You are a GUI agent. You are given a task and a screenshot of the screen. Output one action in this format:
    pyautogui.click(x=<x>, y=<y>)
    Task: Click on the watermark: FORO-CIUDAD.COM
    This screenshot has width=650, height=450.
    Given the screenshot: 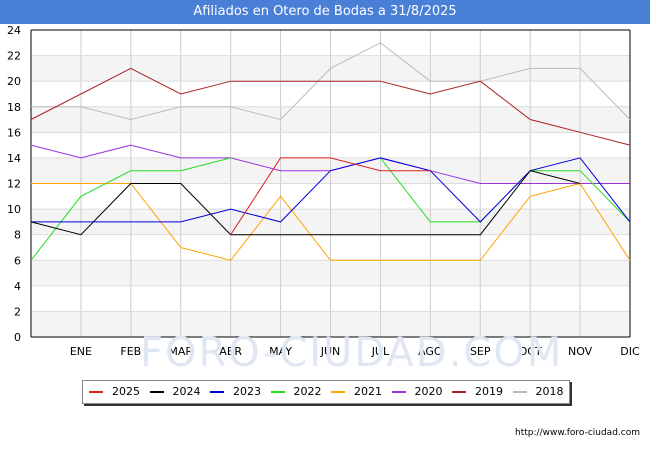 What is the action you would take?
    pyautogui.click(x=352, y=353)
    